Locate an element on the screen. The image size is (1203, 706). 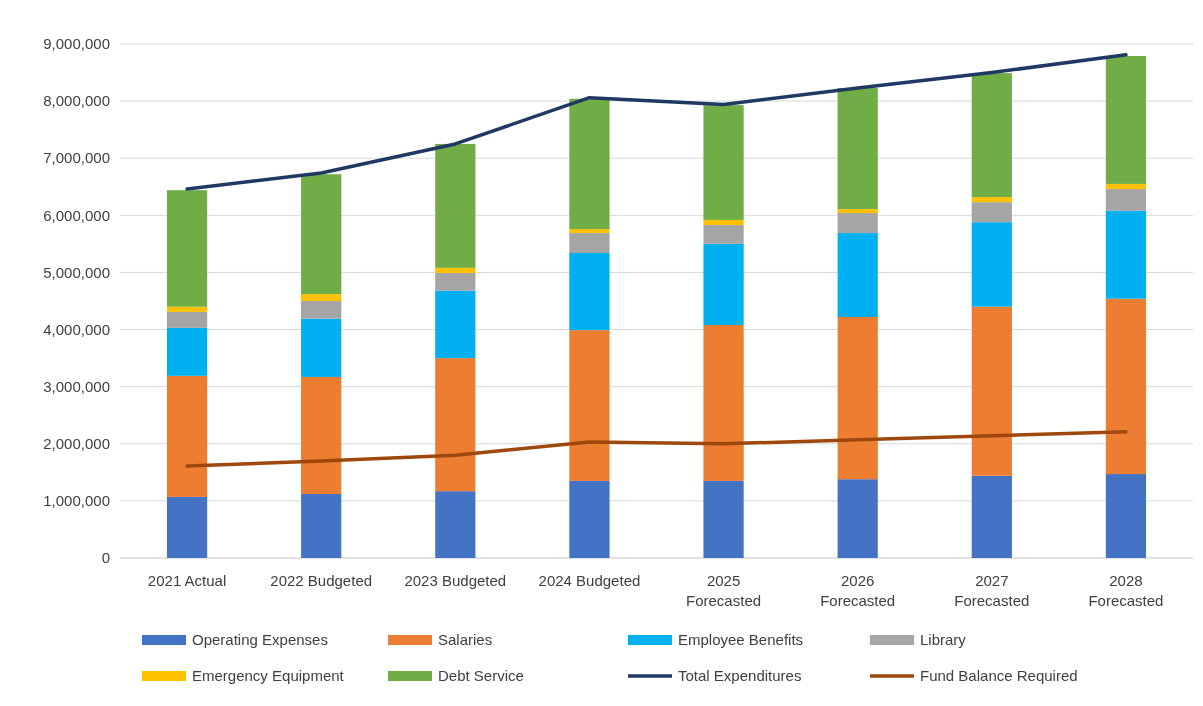
y-tick-label: 0 is located at coordinates (105, 558).